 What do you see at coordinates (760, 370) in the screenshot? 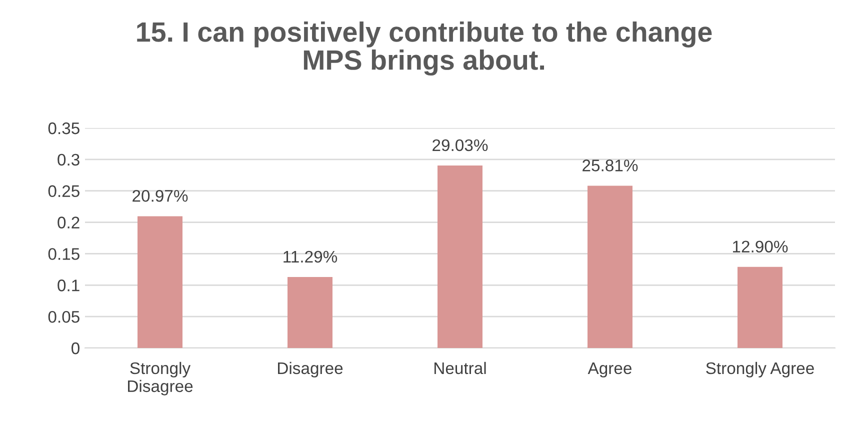
I see `x-tick-label: Strongly Agree` at bounding box center [760, 370].